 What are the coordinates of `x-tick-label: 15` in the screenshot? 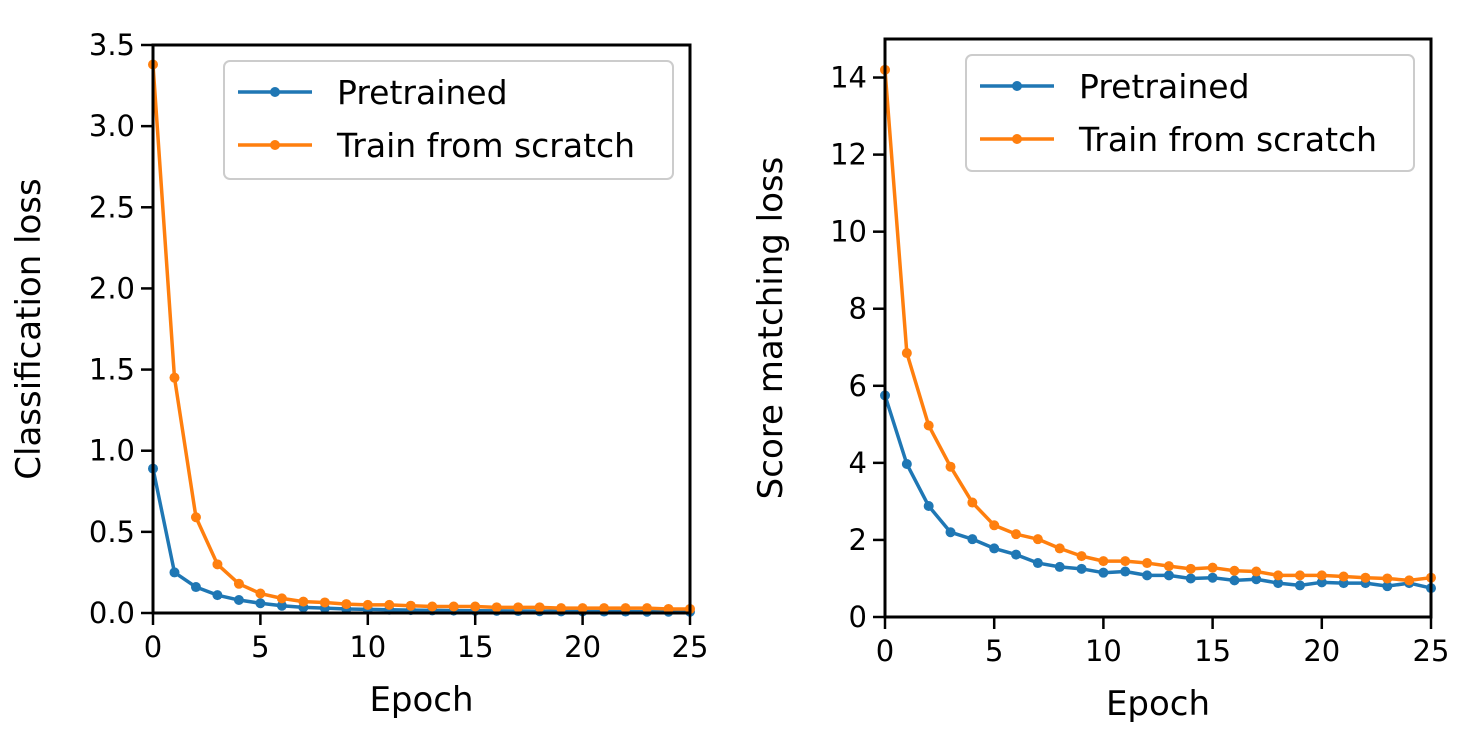 It's located at (1212, 651).